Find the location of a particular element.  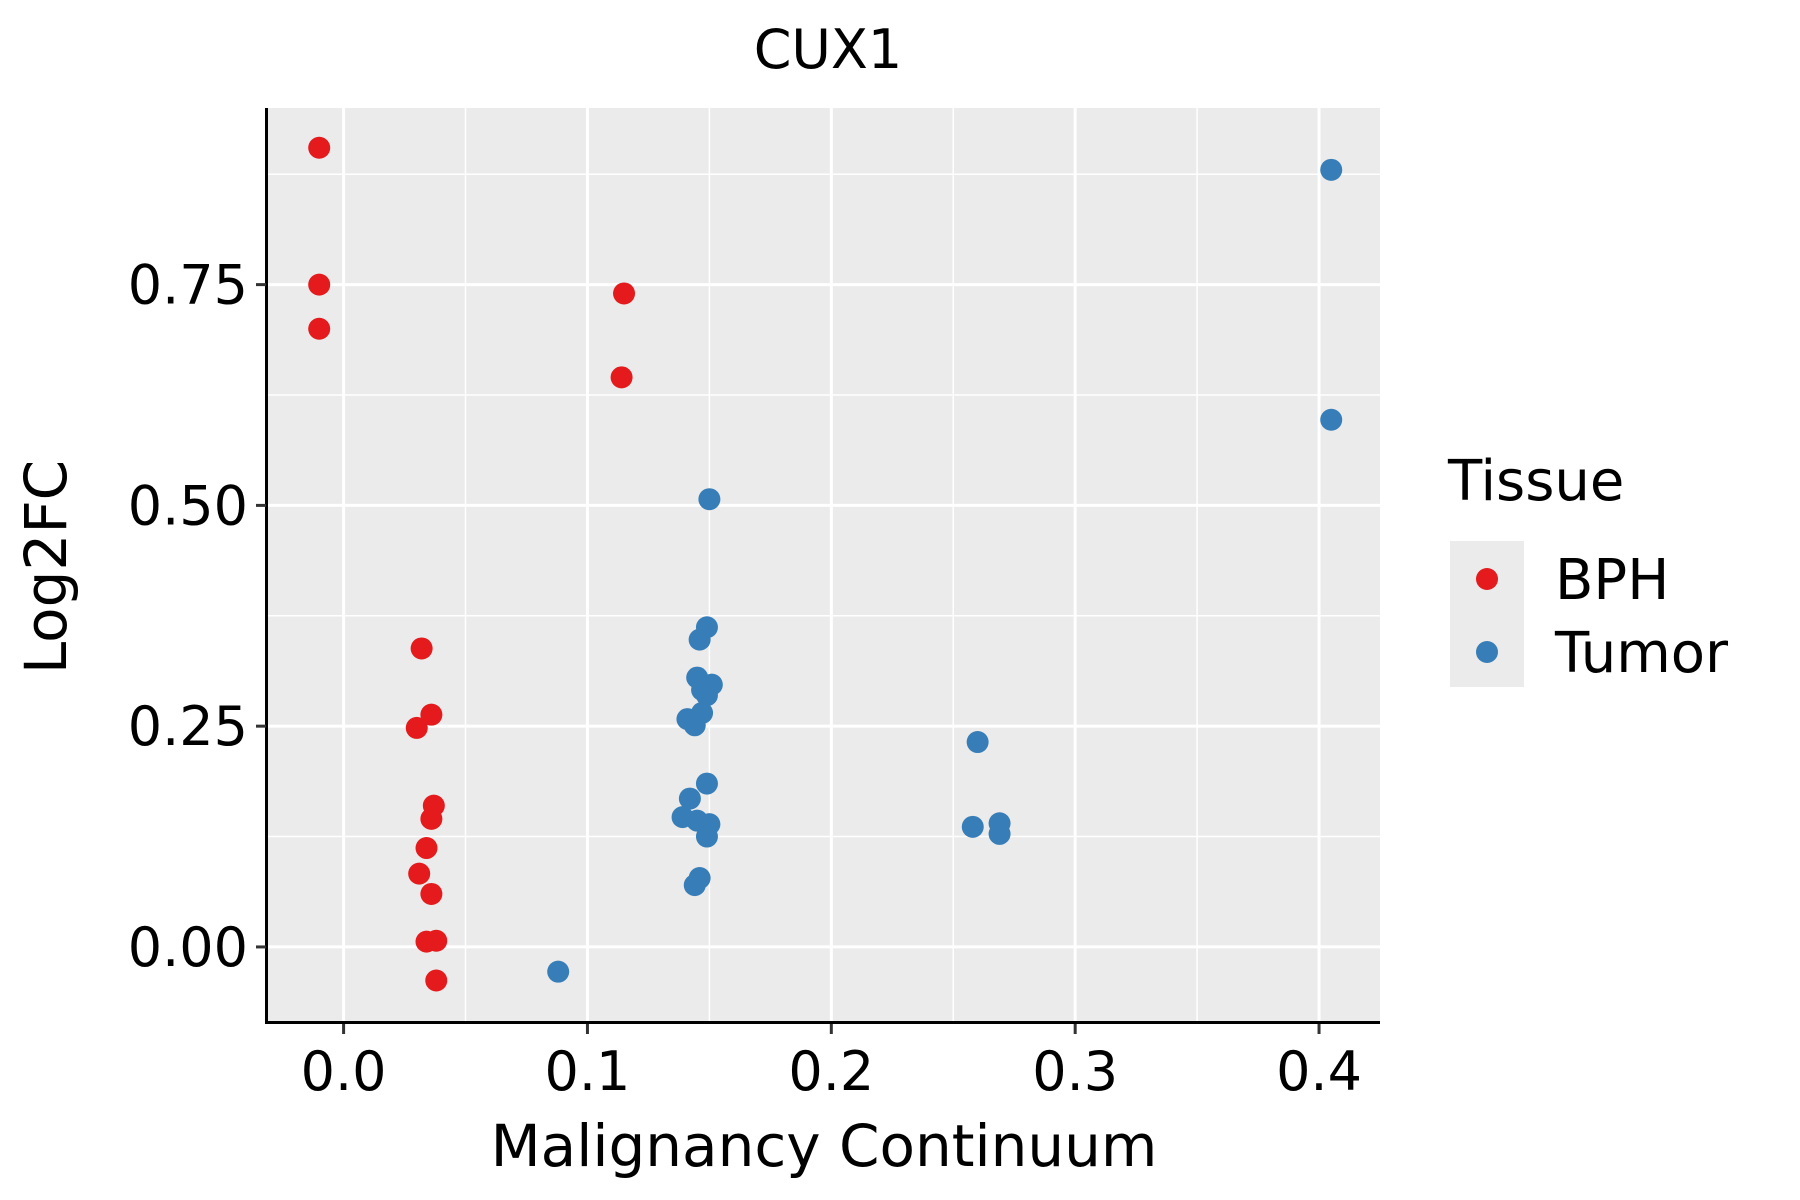

y-tick-label: 0.50 is located at coordinates (188, 505).